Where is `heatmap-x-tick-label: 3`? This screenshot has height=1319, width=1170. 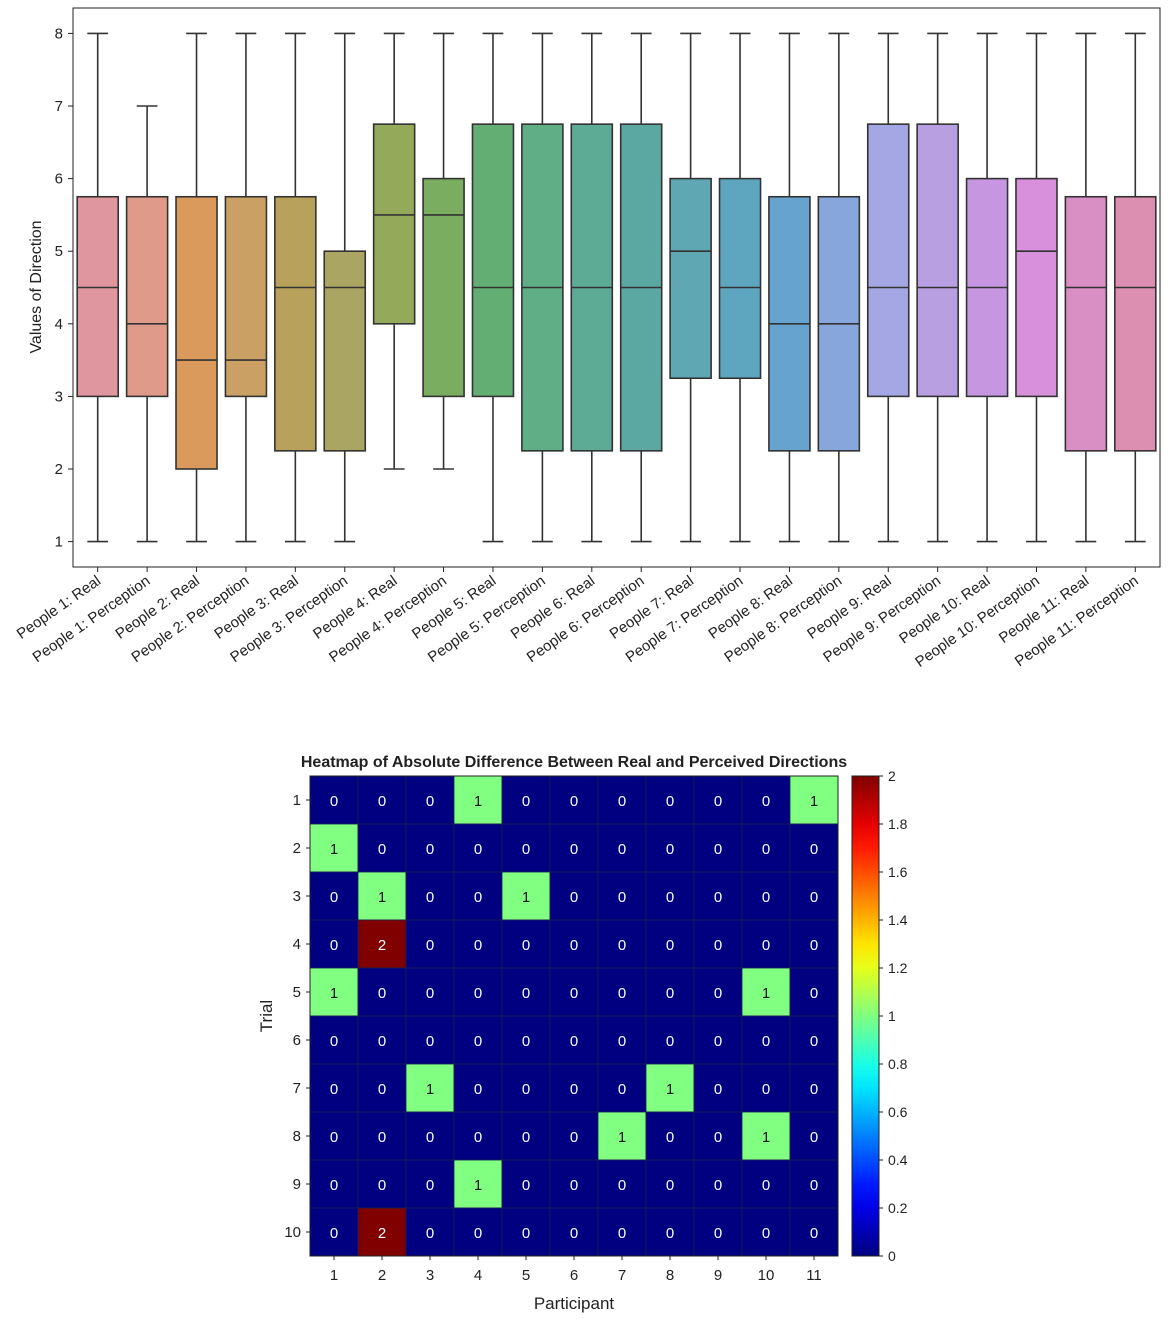
heatmap-x-tick-label: 3 is located at coordinates (430, 1275).